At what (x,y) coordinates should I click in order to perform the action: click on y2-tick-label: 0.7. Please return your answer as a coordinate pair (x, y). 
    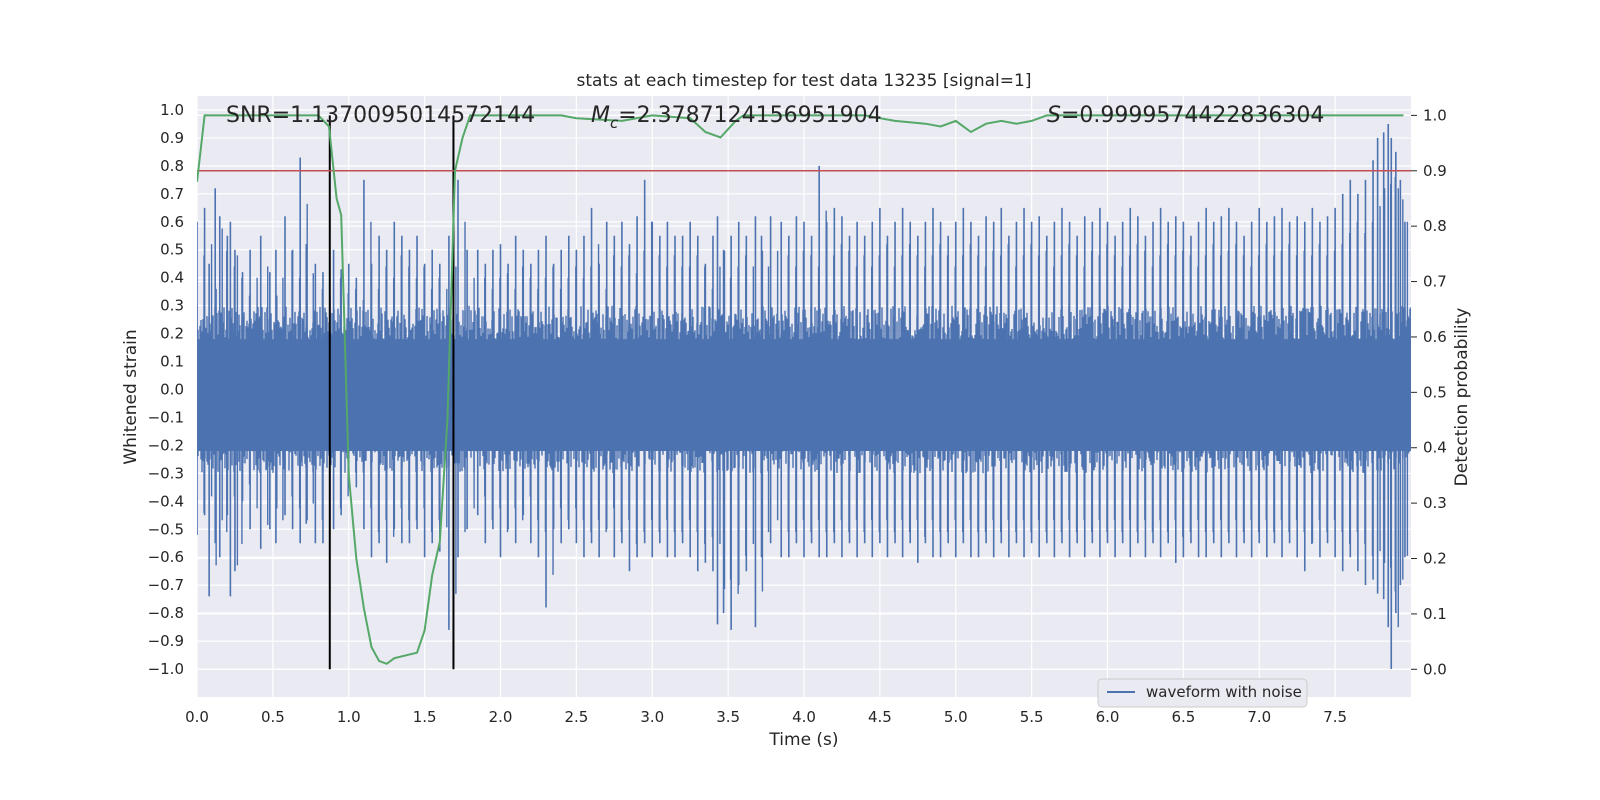
    Looking at the image, I should click on (1435, 282).